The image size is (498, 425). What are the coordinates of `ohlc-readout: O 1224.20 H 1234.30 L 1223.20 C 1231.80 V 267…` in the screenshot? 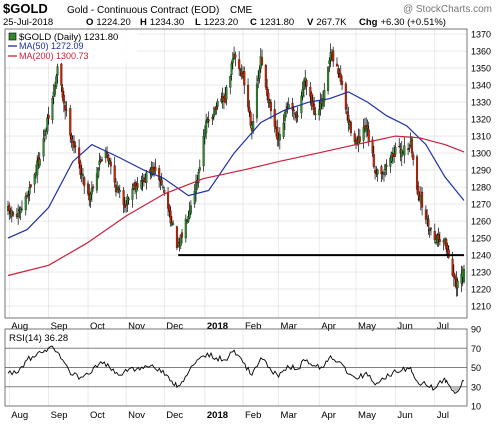 It's located at (266, 22).